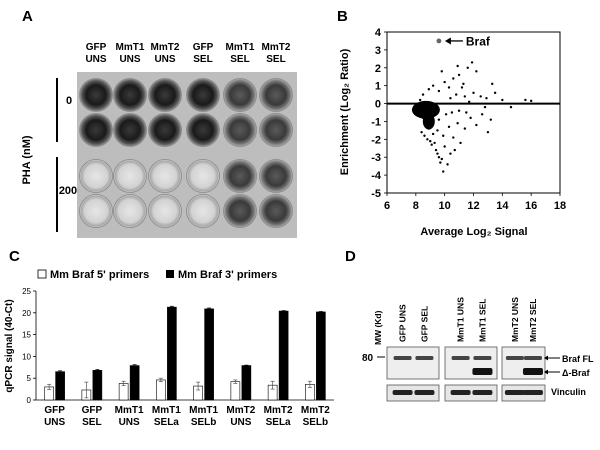  I want to click on y-tick-label: 3, so click(378, 51).